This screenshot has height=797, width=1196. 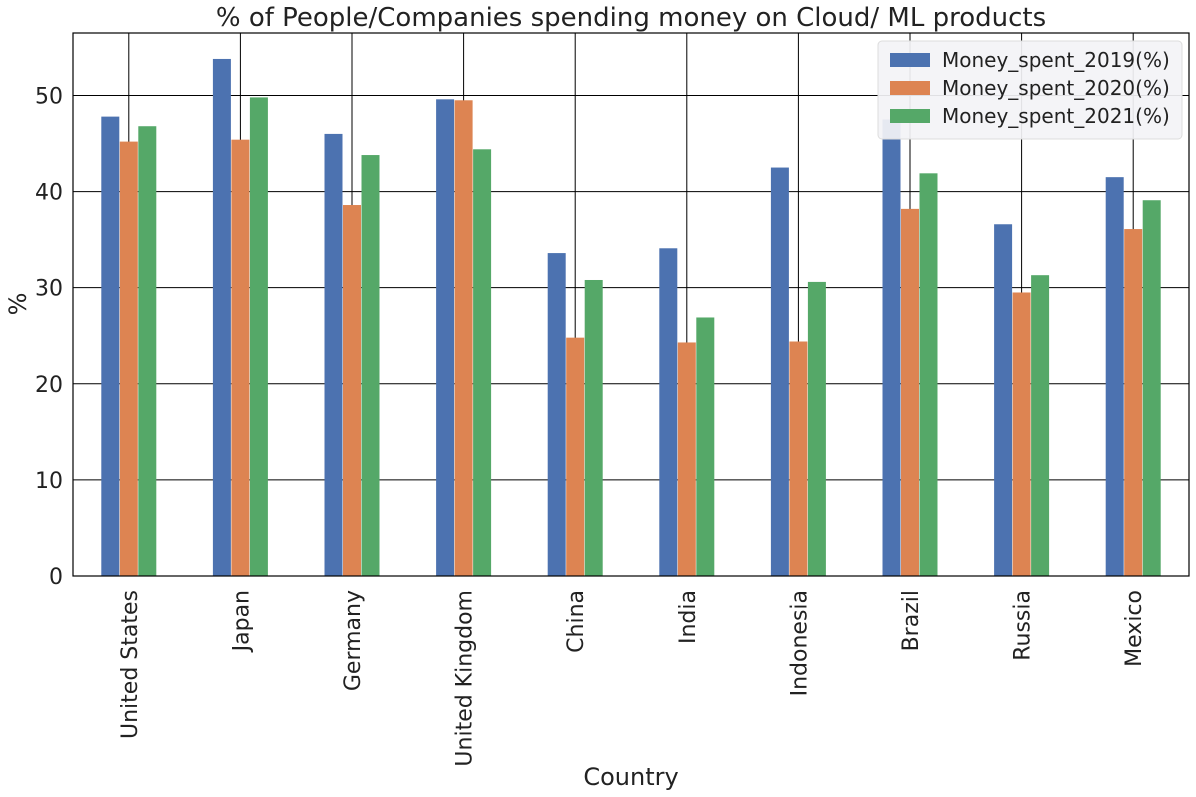 I want to click on legend-box, so click(x=1030, y=90).